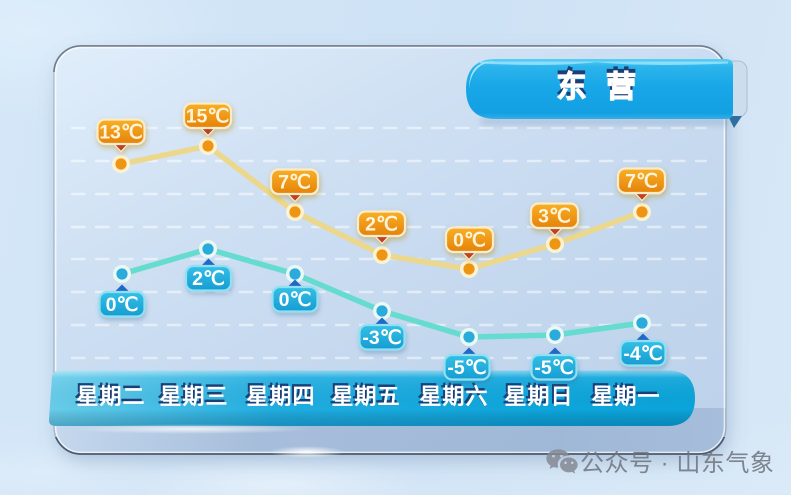 Image resolution: width=791 pixels, height=495 pixels. Describe the element at coordinates (554, 217) in the screenshot. I see `svg-text: 3℃` at that location.